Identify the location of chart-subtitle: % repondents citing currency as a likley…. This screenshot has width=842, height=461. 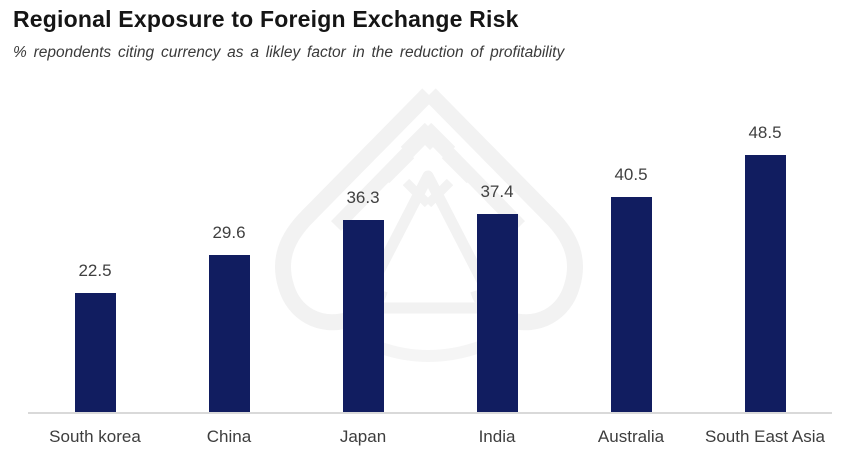
(289, 52).